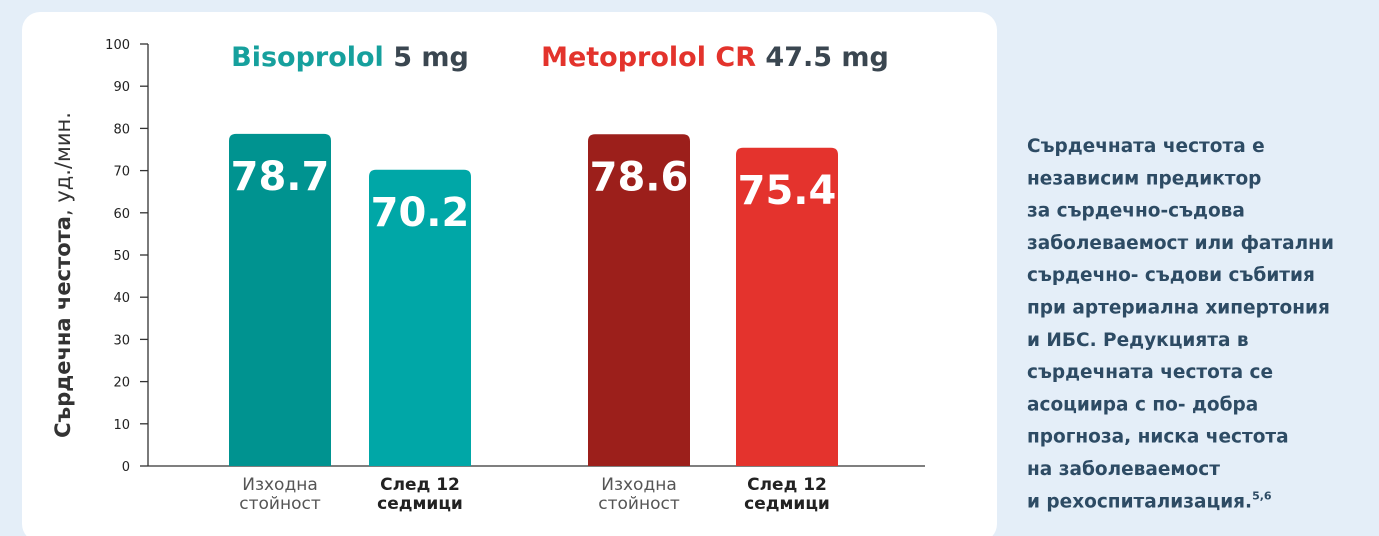 The image size is (1379, 536). I want to click on y-label-bold: Сърдечна честота, so click(63, 327).